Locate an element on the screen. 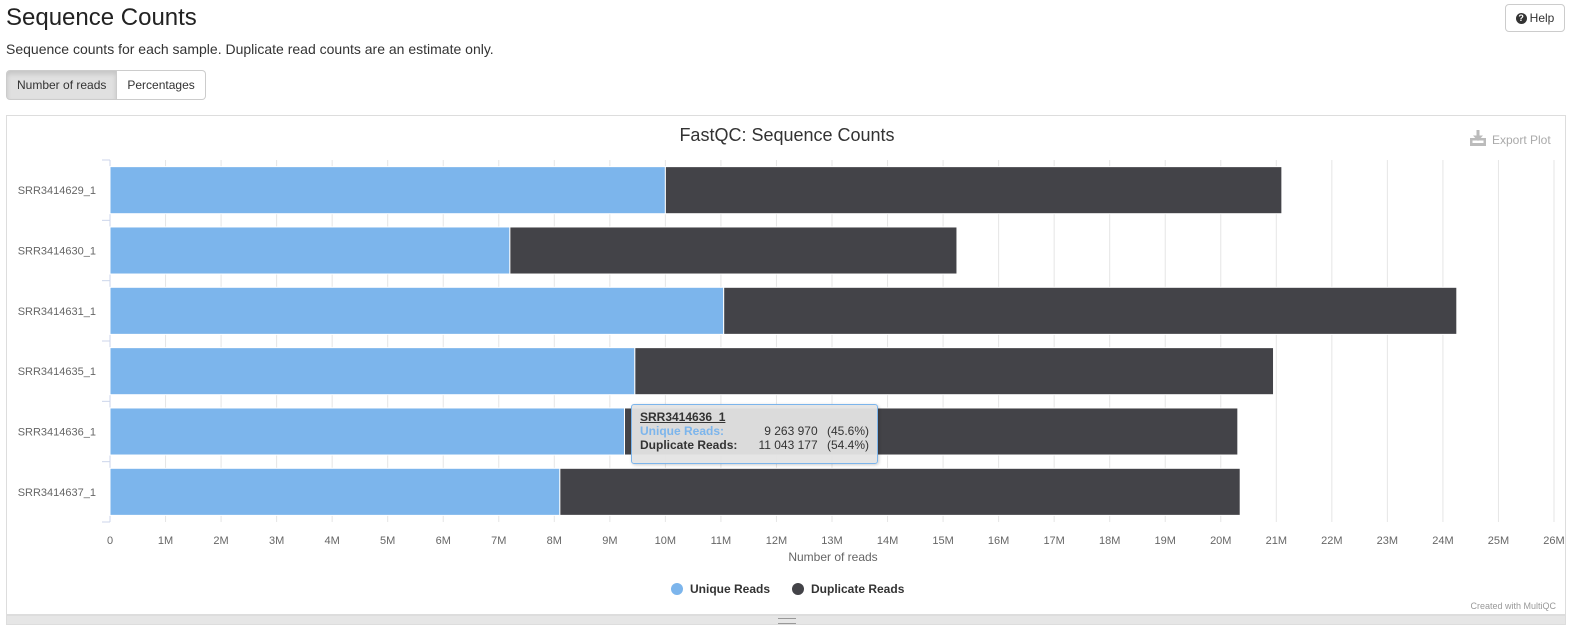 Image resolution: width=1573 pixels, height=634 pixels. legend-item-duplicate-reads: Duplicate Reads is located at coordinates (848, 589).